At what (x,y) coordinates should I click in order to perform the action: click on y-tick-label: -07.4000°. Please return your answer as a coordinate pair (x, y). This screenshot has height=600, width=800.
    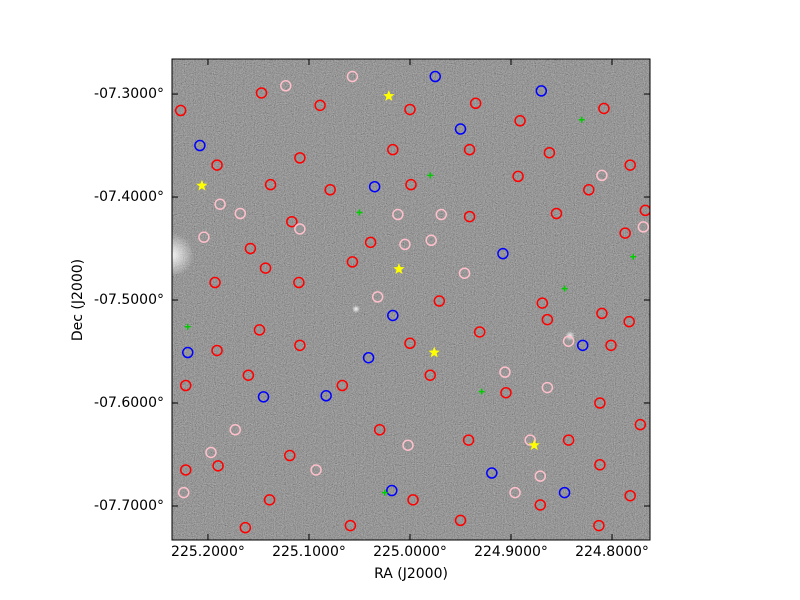
    Looking at the image, I should click on (129, 197).